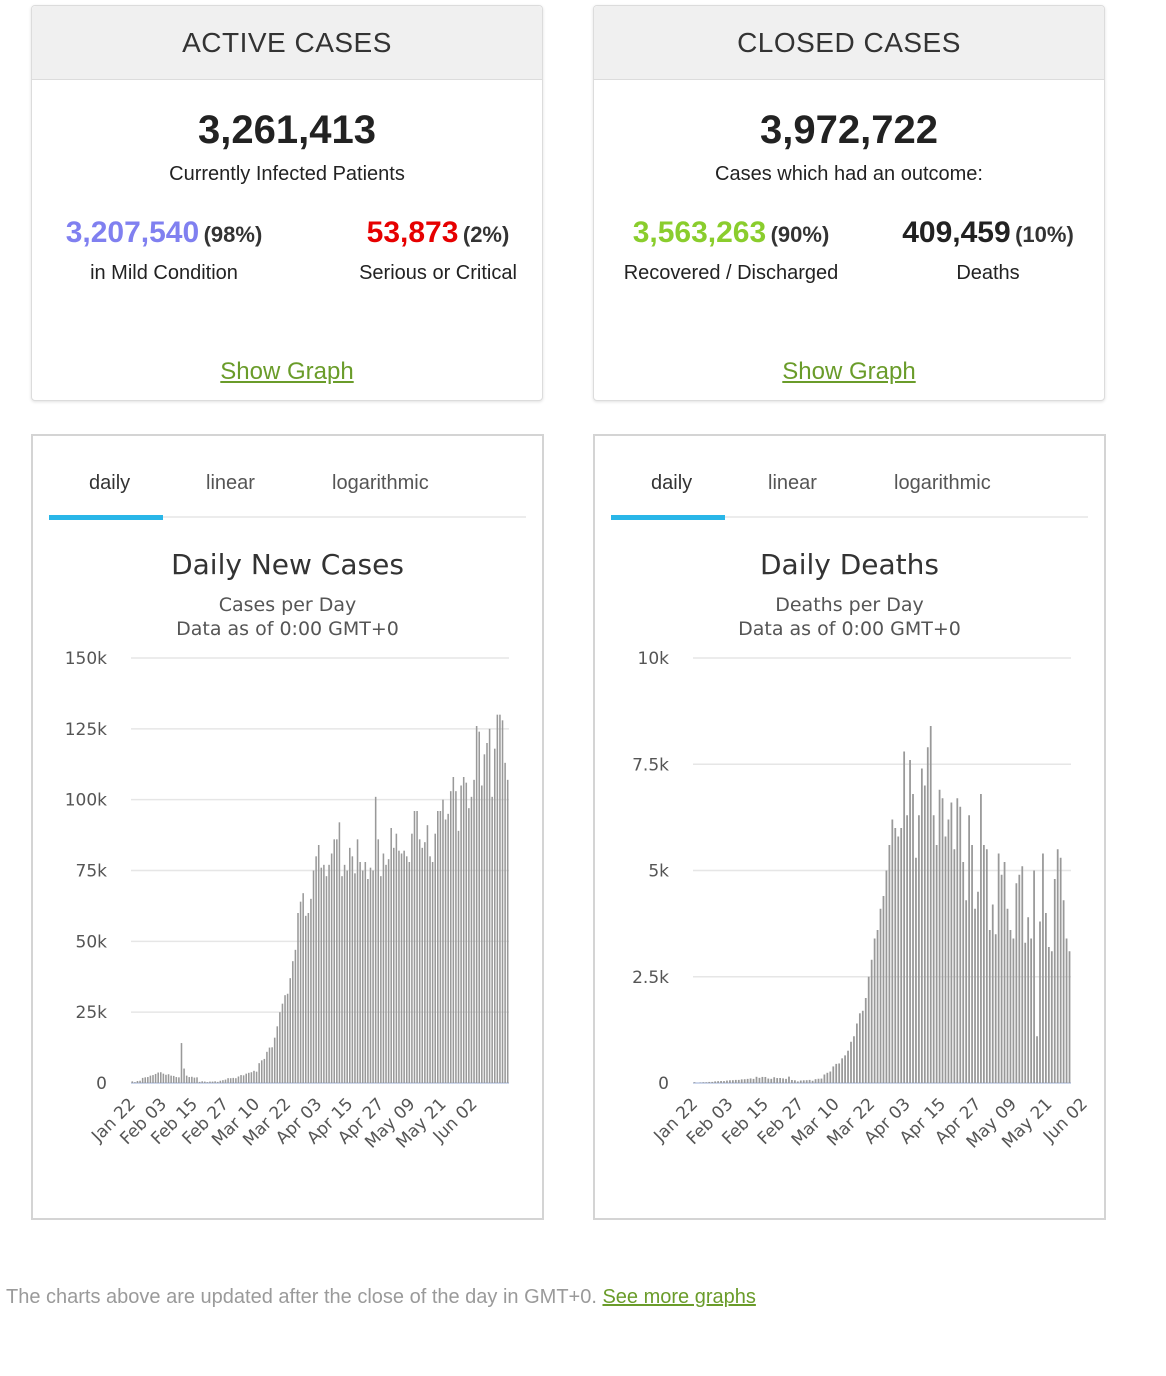  Describe the element at coordinates (849, 371) in the screenshot. I see `closed-show-graph-link: Show Graph` at that location.